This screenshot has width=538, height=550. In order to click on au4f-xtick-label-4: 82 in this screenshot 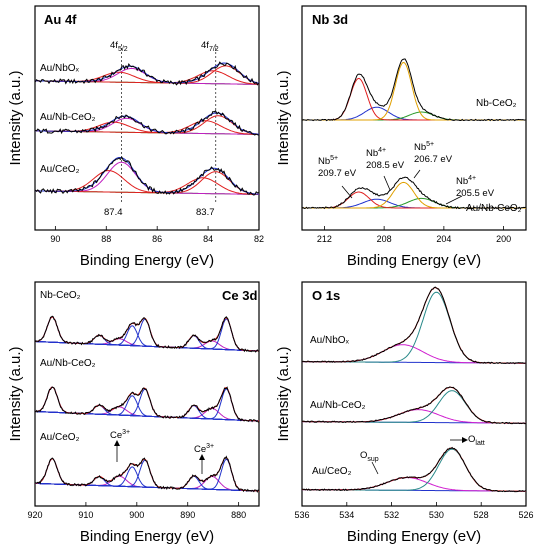, I will do `click(259, 239)`.